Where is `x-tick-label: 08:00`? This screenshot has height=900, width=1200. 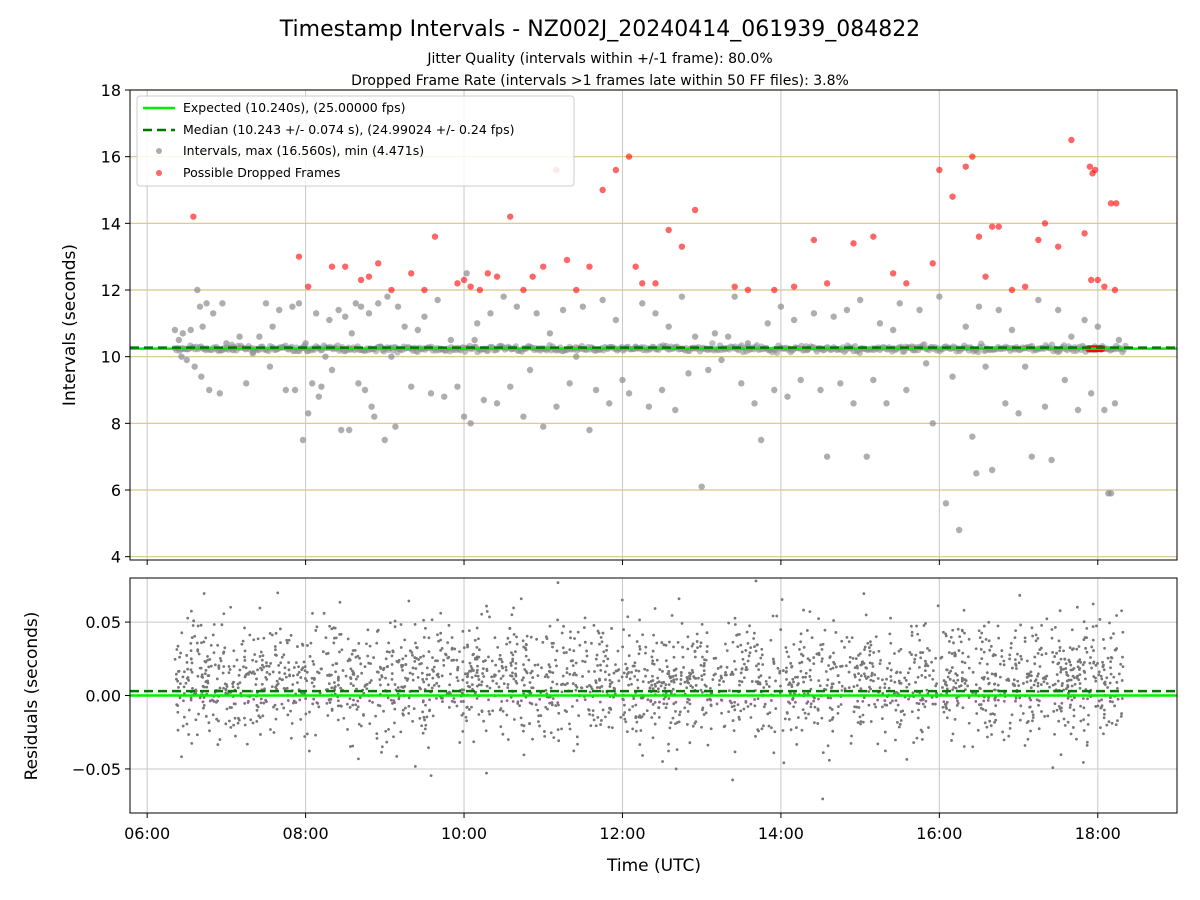 x-tick-label: 08:00 is located at coordinates (306, 833).